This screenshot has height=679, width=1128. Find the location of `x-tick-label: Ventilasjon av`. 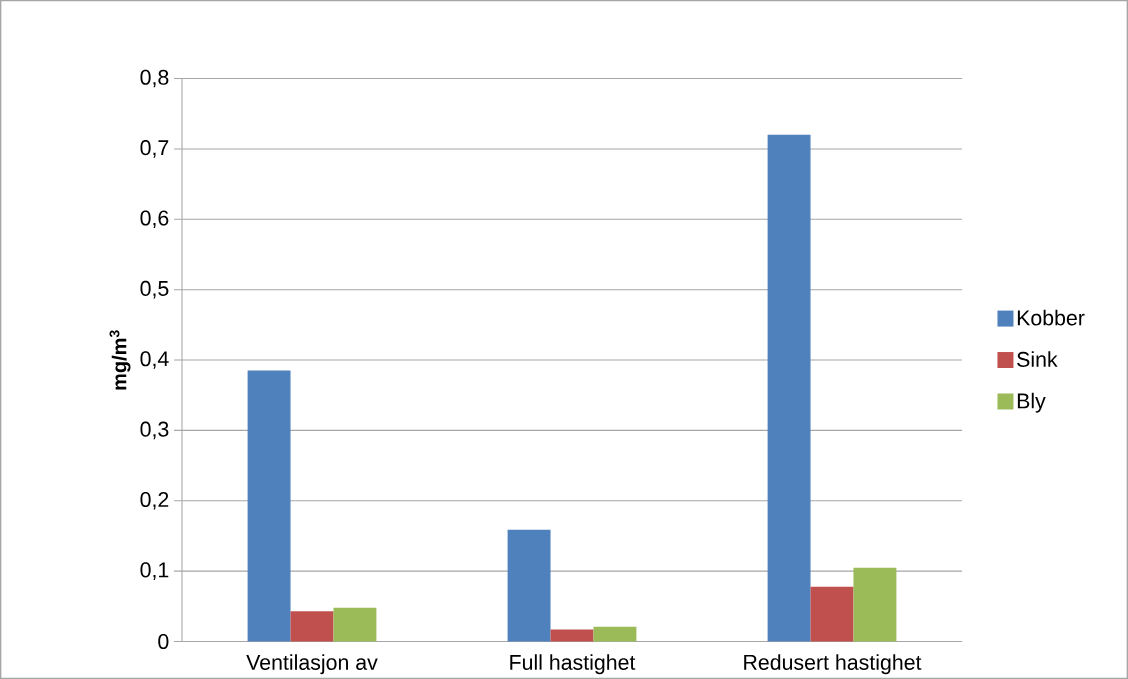

x-tick-label: Ventilasjon av is located at coordinates (312, 664).